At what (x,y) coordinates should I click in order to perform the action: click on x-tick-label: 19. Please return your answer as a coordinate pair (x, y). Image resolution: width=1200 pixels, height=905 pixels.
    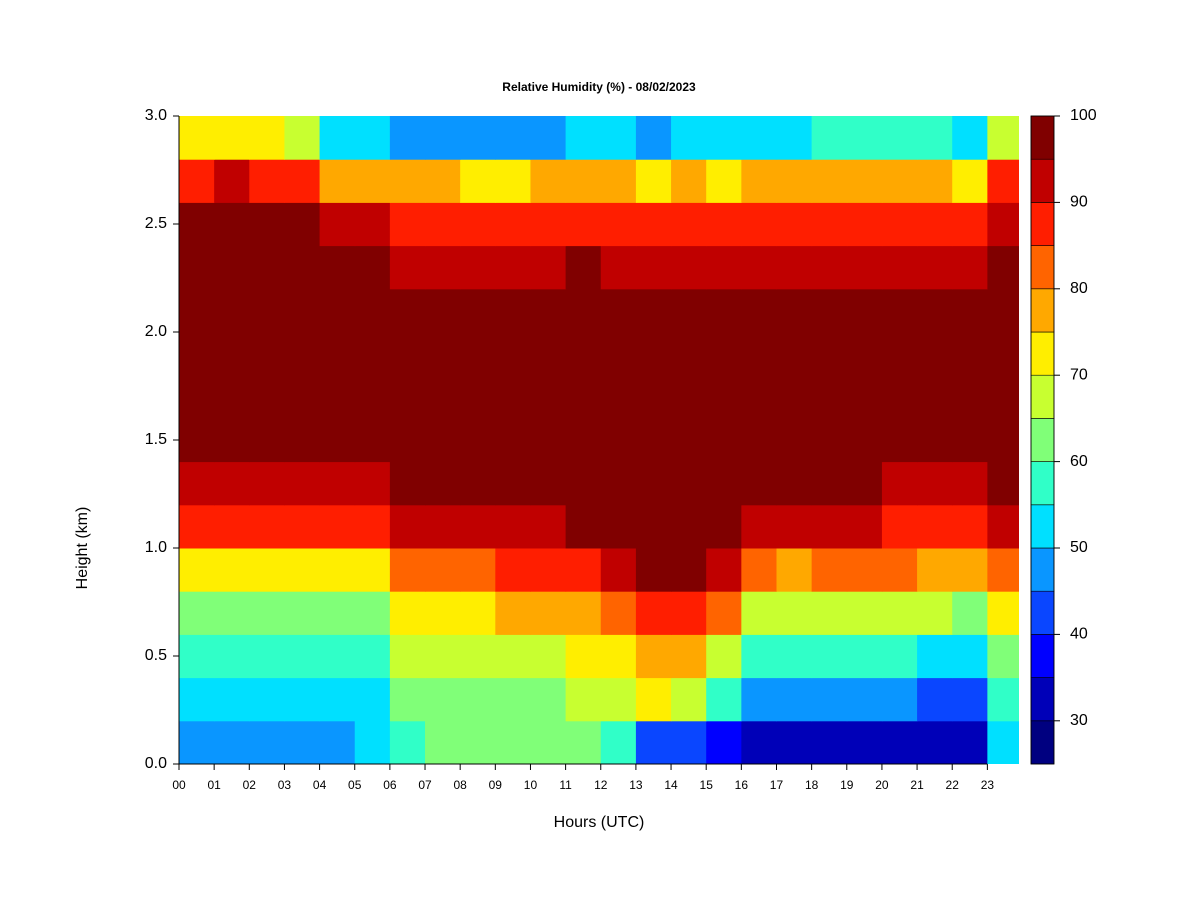
    Looking at the image, I should click on (847, 785).